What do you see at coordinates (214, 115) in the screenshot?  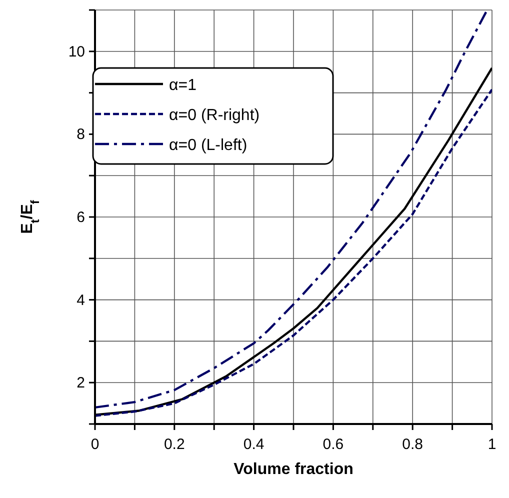 I see `legend-label: α=0 (R-right)` at bounding box center [214, 115].